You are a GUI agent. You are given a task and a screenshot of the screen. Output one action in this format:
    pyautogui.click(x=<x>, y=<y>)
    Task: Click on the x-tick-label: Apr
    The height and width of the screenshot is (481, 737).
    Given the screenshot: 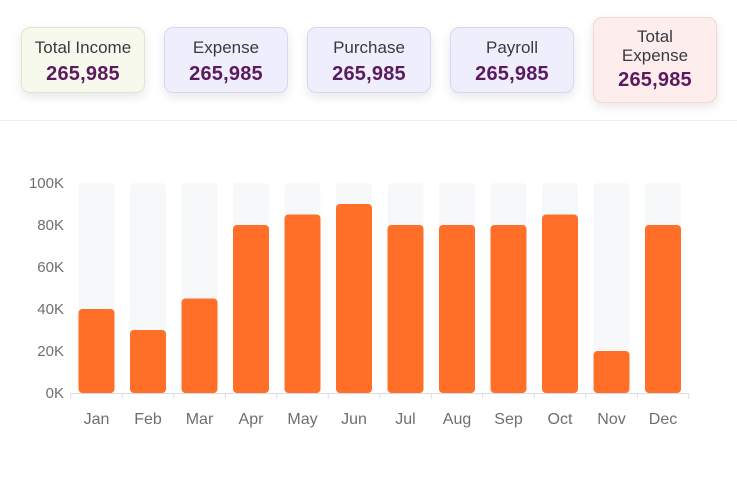 What is the action you would take?
    pyautogui.click(x=252, y=419)
    